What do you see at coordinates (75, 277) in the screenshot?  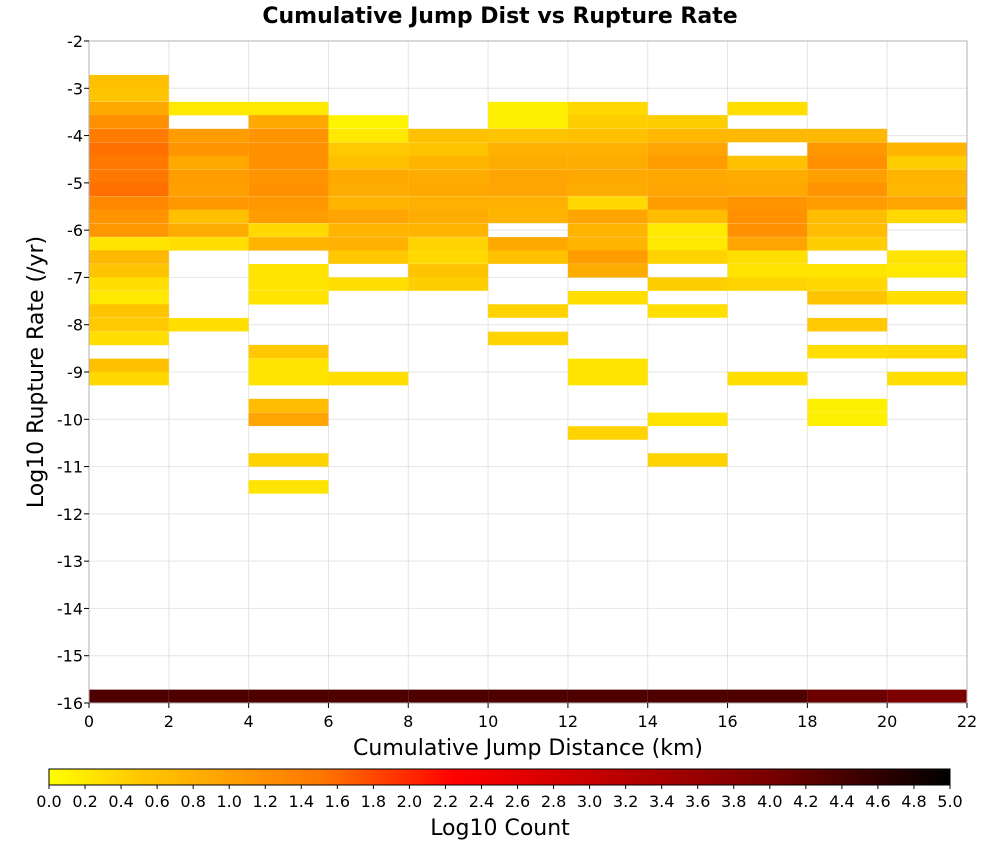 I see `y-tick-label: -7` at bounding box center [75, 277].